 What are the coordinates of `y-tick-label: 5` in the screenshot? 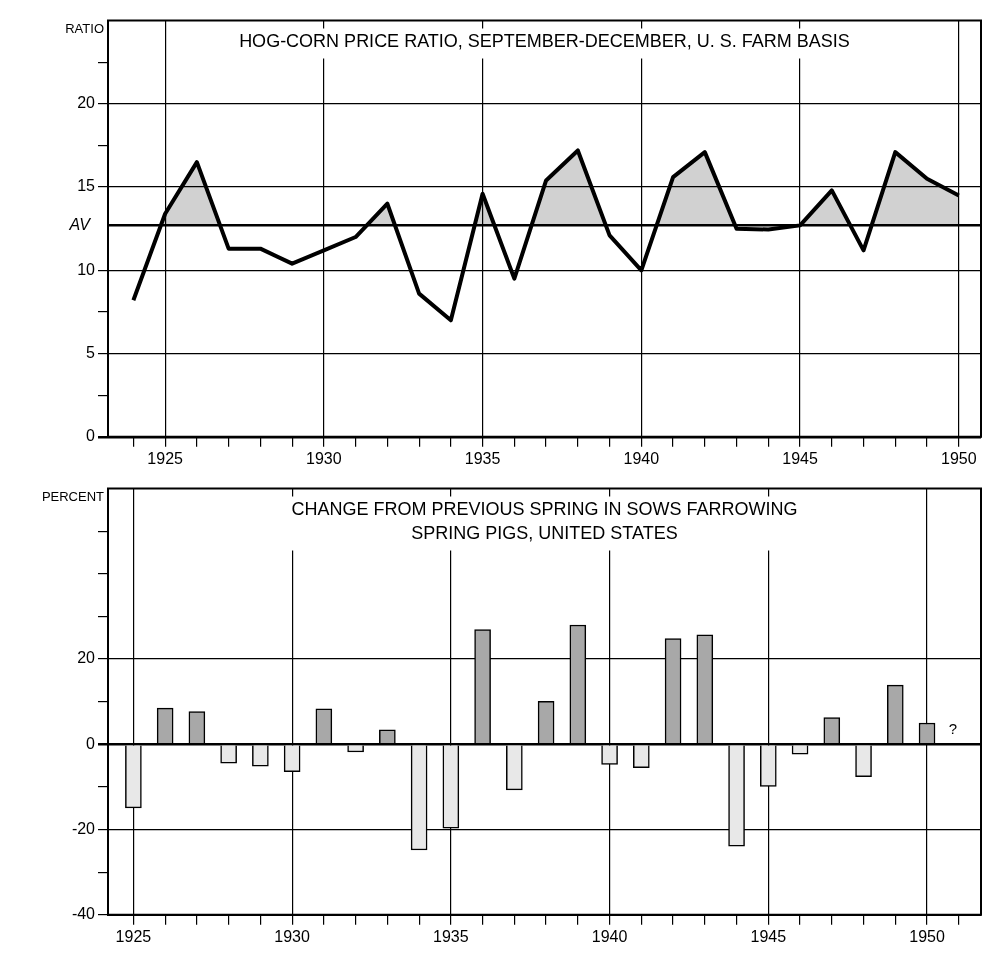 It's located at (91, 352).